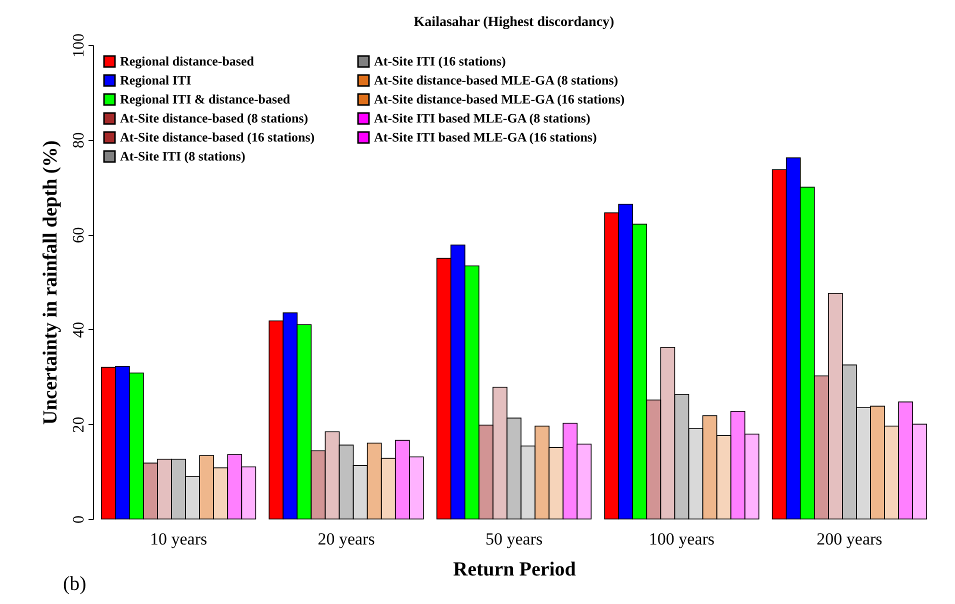  What do you see at coordinates (482, 118) in the screenshot?
I see `legend-label: At-Site ITI based MLE-GA (8 stations)` at bounding box center [482, 118].